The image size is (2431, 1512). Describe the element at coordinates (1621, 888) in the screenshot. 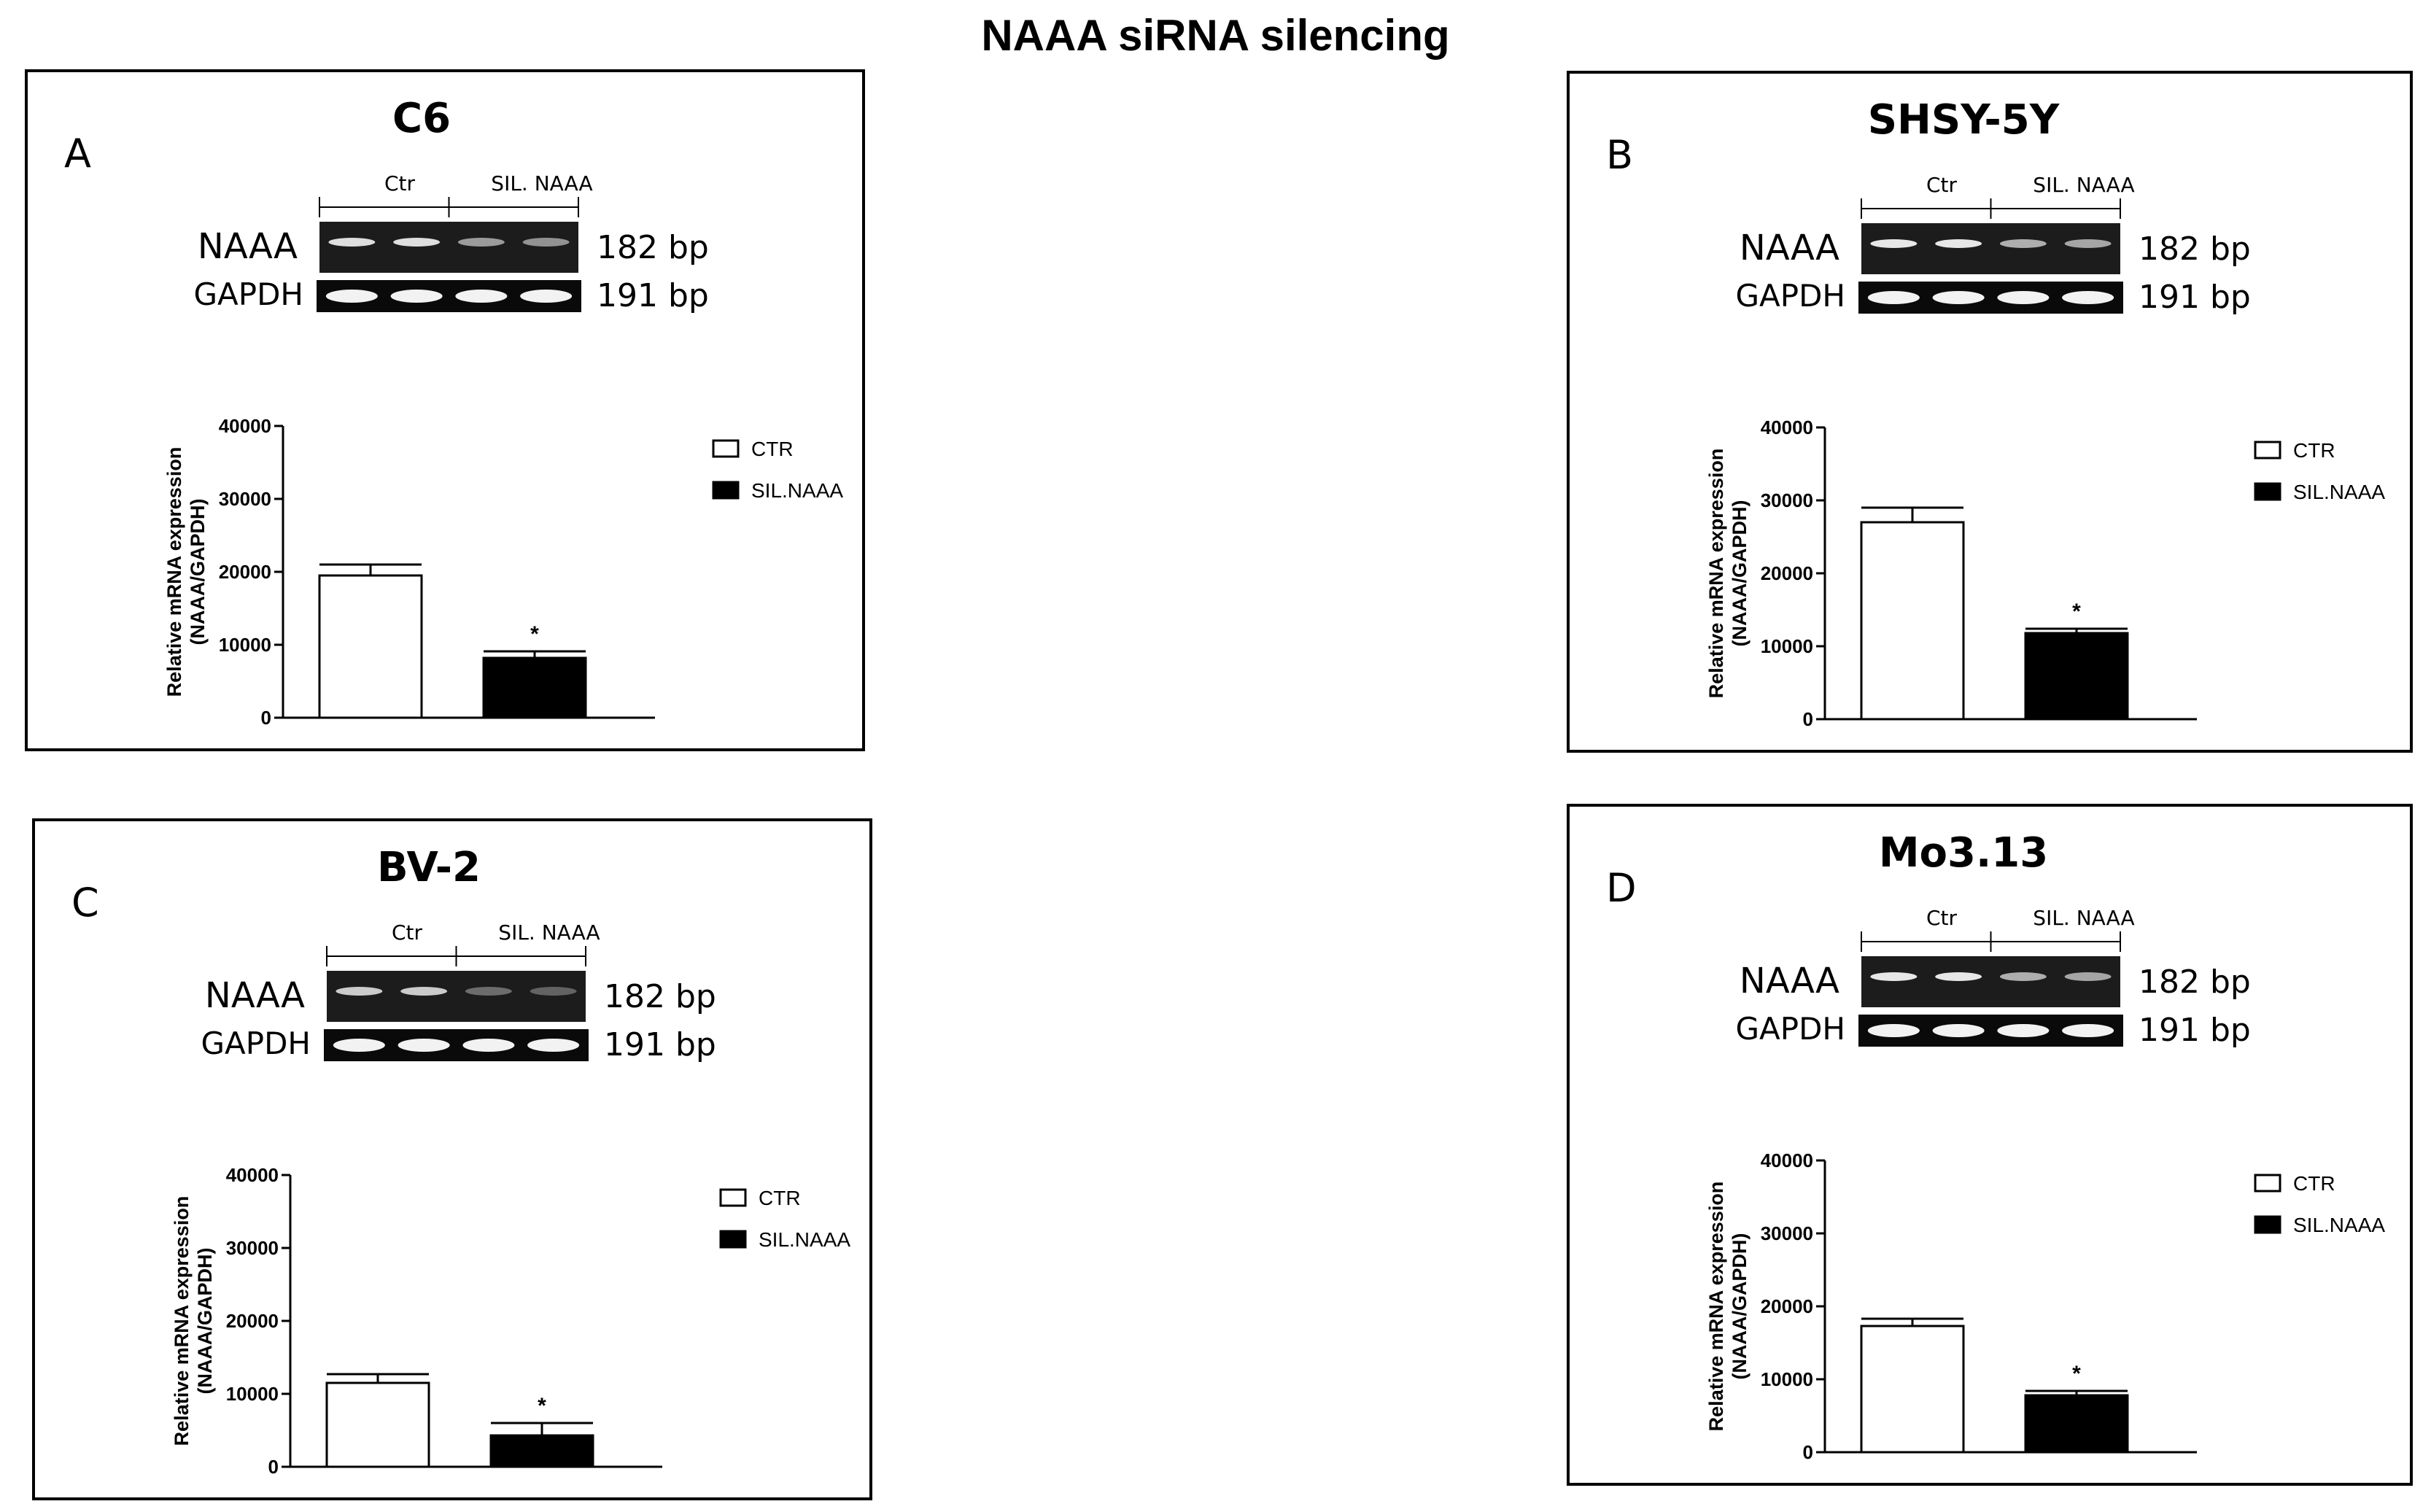

I see `panel-letter: D` at that location.